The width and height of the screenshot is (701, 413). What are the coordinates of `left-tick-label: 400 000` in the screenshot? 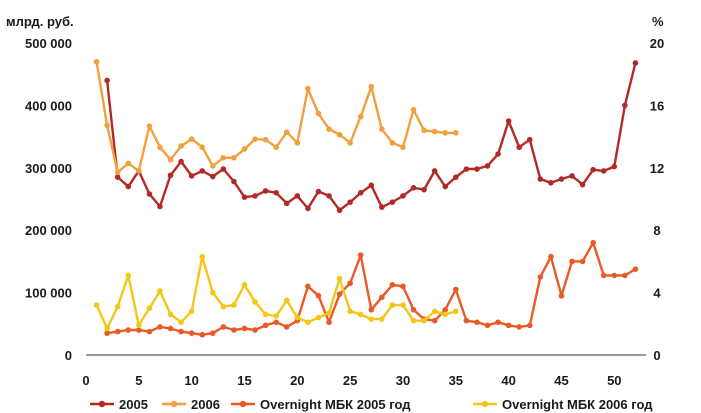 It's located at (48, 105).